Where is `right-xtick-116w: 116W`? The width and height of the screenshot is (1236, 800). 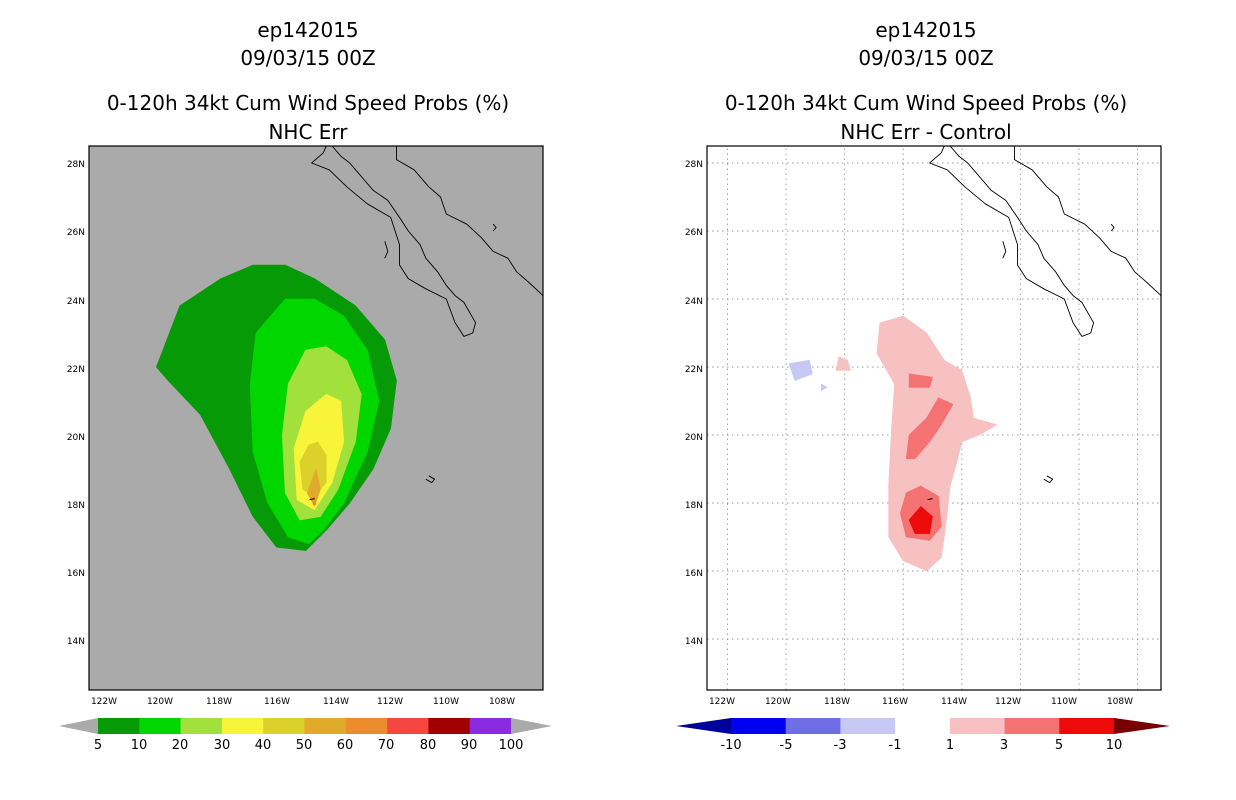 right-xtick-116w: 116W is located at coordinates (895, 702).